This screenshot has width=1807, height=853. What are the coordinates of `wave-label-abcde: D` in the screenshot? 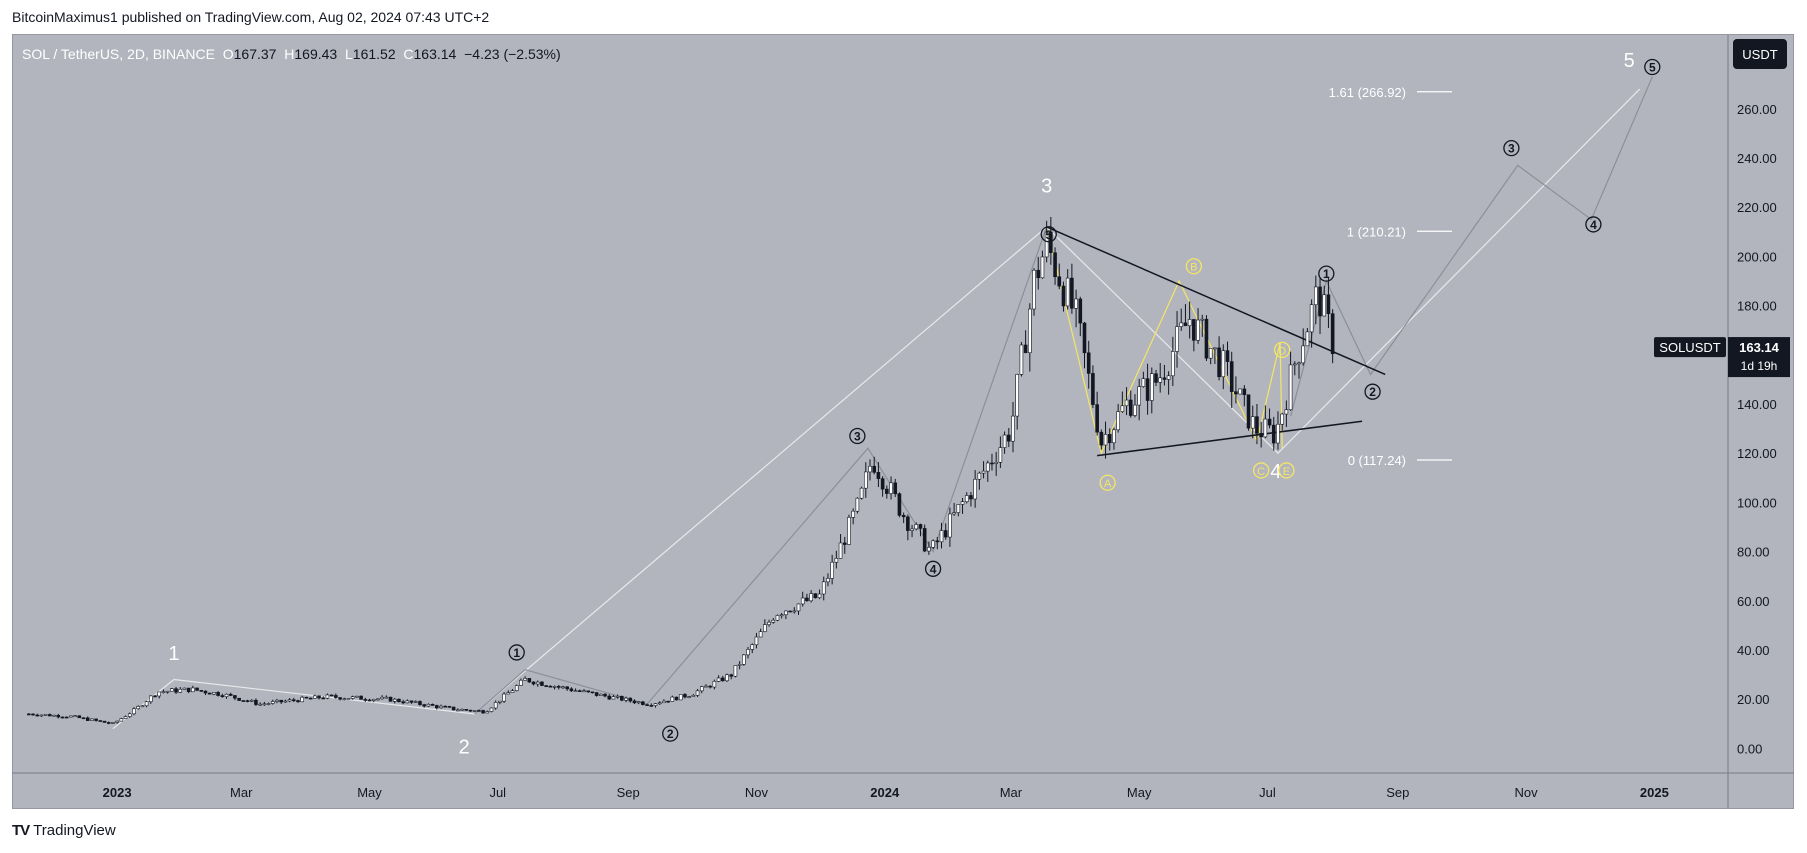 It's located at (1282, 351).